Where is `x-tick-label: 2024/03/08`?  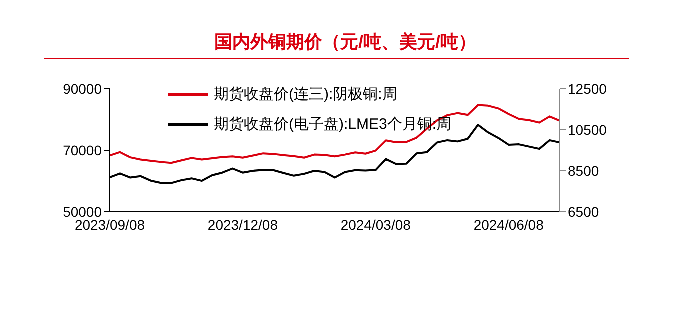 x-tick-label: 2024/03/08 is located at coordinates (376, 224).